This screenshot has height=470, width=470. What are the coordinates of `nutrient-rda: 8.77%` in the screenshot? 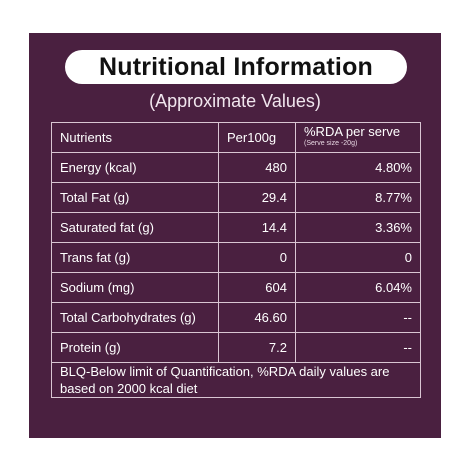 It's located at (358, 197).